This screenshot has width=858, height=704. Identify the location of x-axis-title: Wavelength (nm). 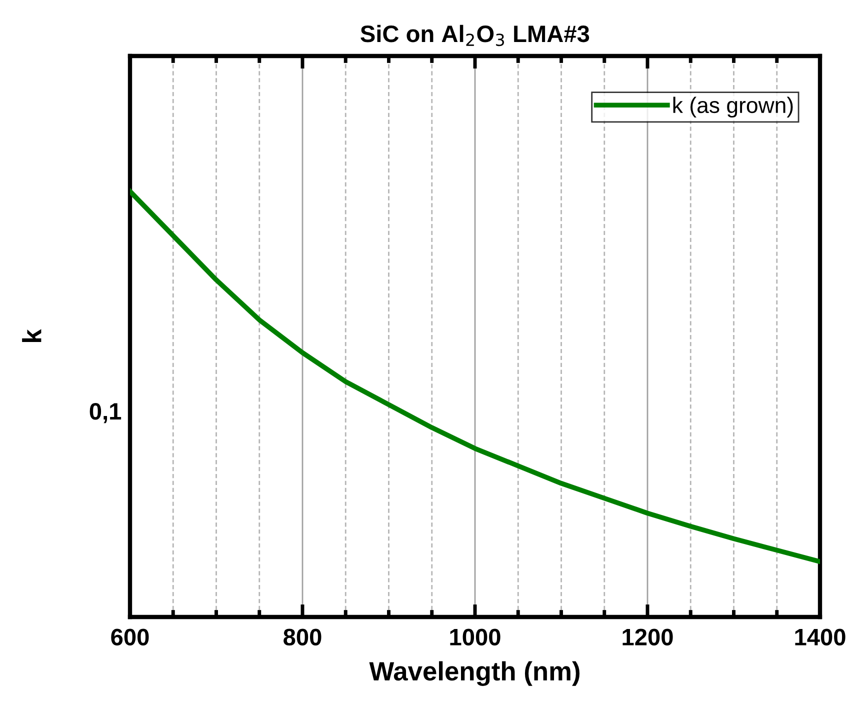
(474, 673).